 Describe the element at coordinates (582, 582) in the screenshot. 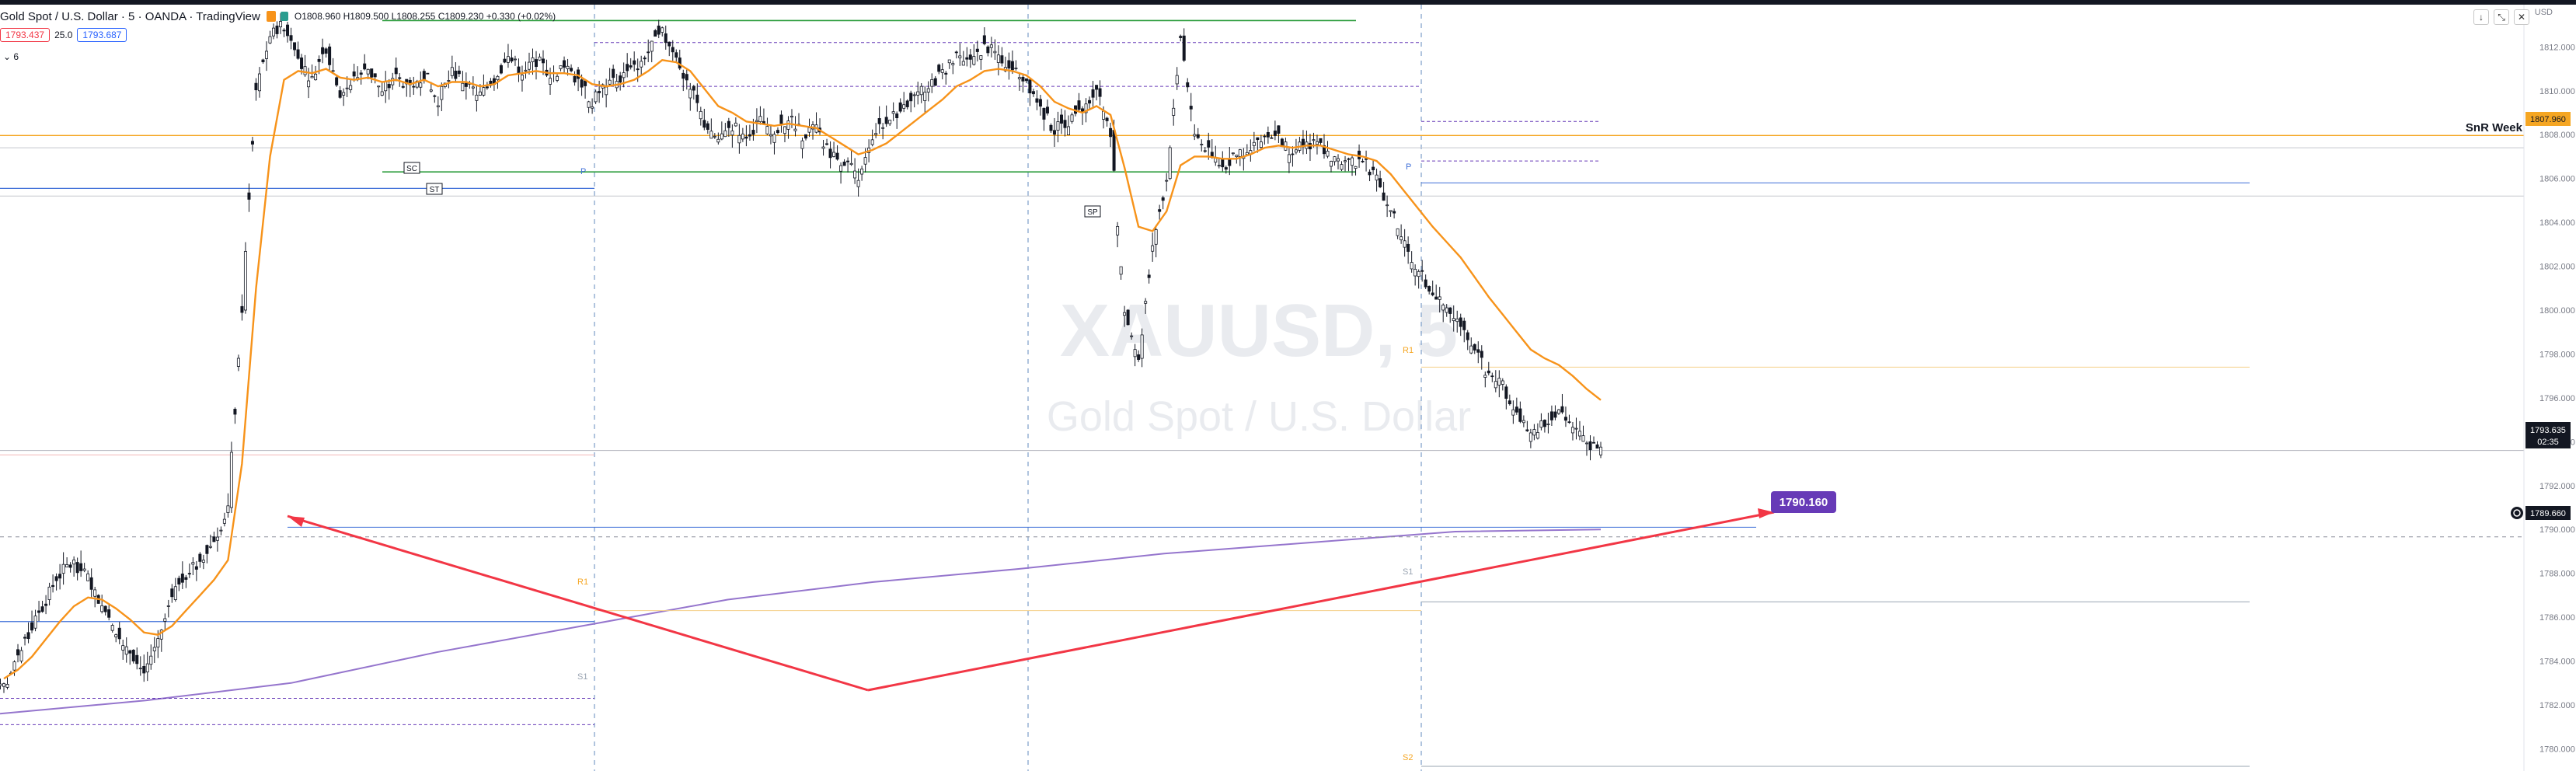

I see `r1-label: R1` at that location.